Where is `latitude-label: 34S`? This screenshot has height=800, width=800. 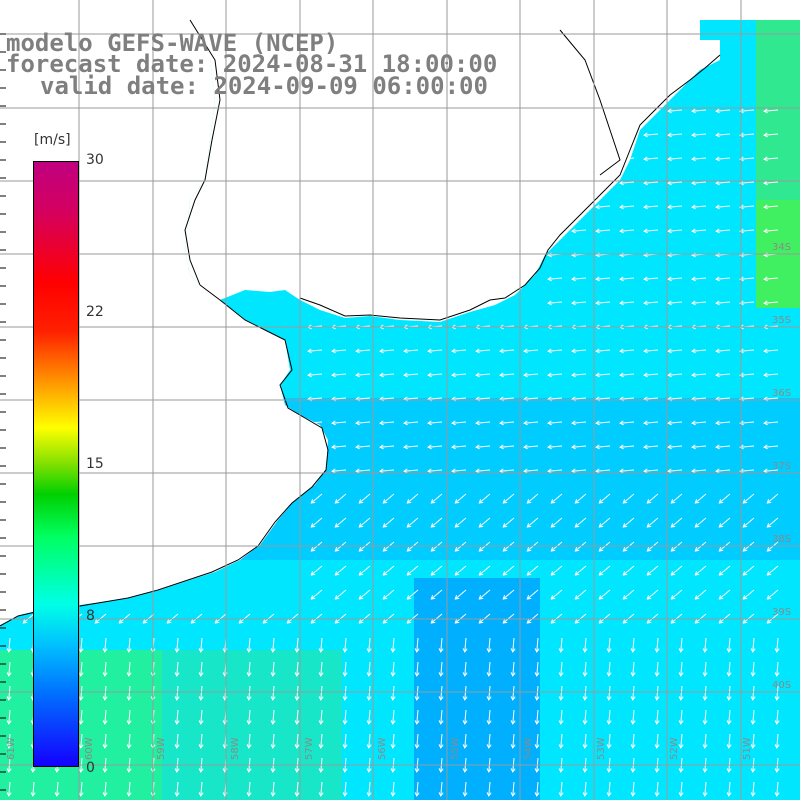 latitude-label: 34S is located at coordinates (781, 247).